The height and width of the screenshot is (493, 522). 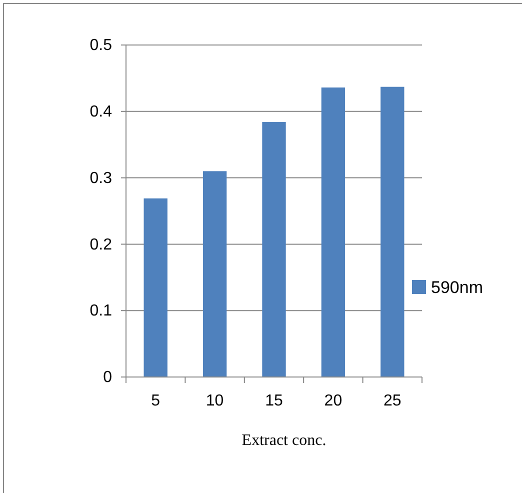 I want to click on x-tick-label: 25, so click(x=393, y=401).